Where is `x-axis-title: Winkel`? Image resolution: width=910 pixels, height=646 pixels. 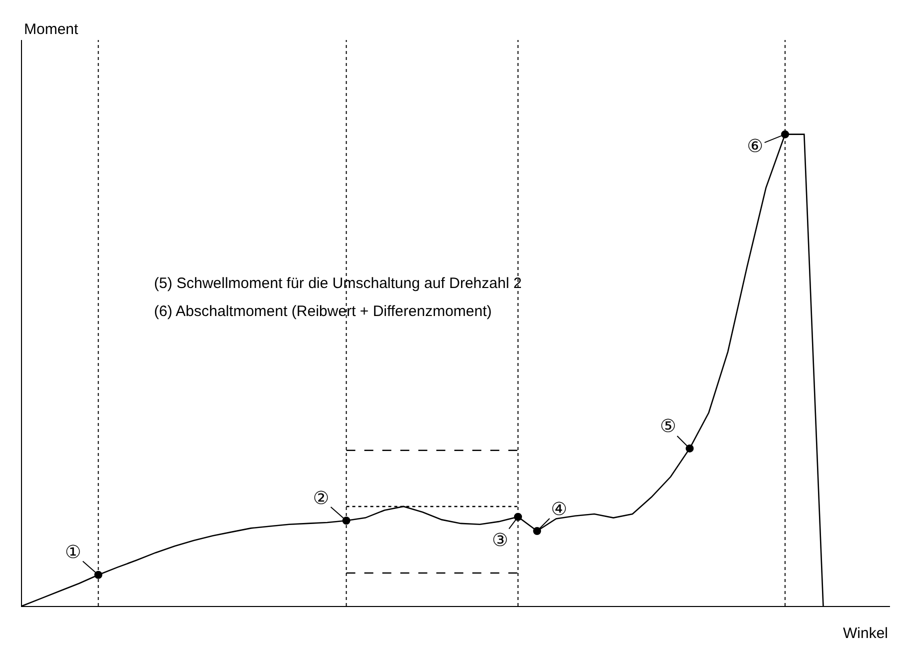
x-axis-title: Winkel is located at coordinates (865, 633).